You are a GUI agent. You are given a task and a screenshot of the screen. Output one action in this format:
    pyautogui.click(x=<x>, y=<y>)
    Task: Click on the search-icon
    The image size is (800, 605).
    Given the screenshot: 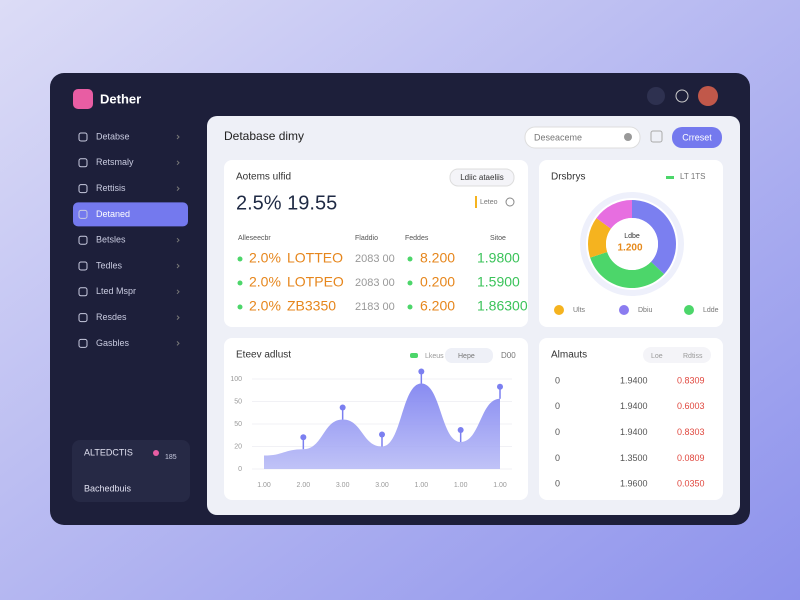 What is the action you would take?
    pyautogui.click(x=628, y=137)
    